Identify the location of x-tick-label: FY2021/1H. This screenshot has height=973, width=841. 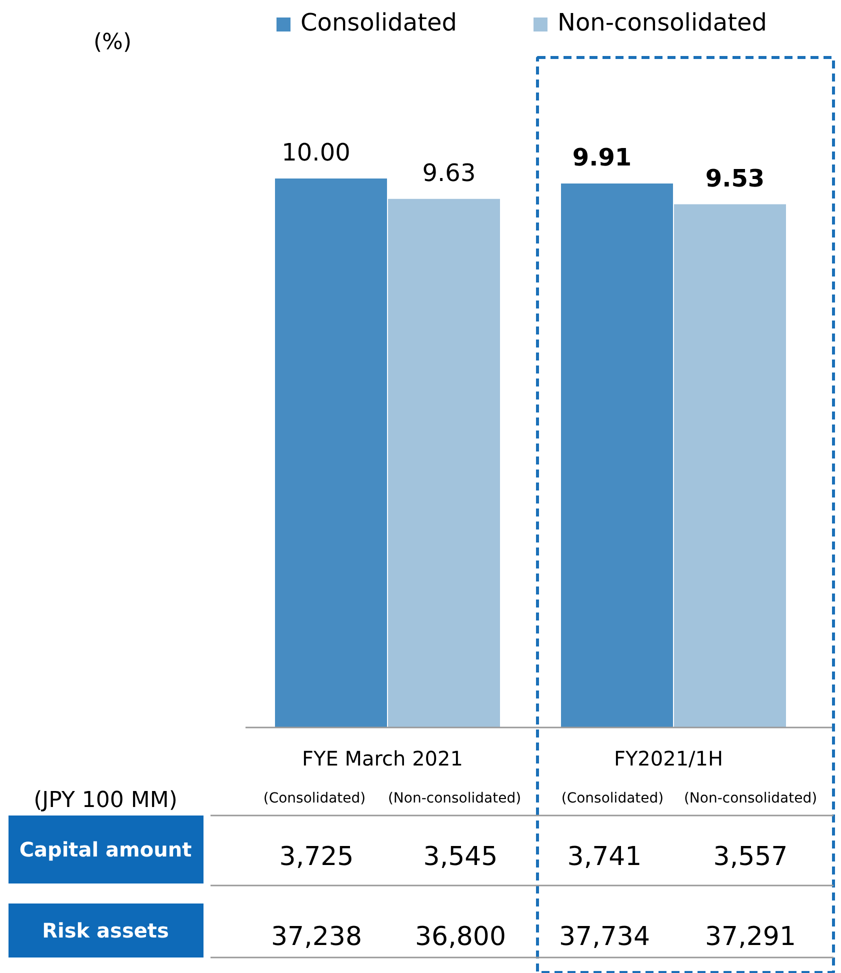
(669, 758).